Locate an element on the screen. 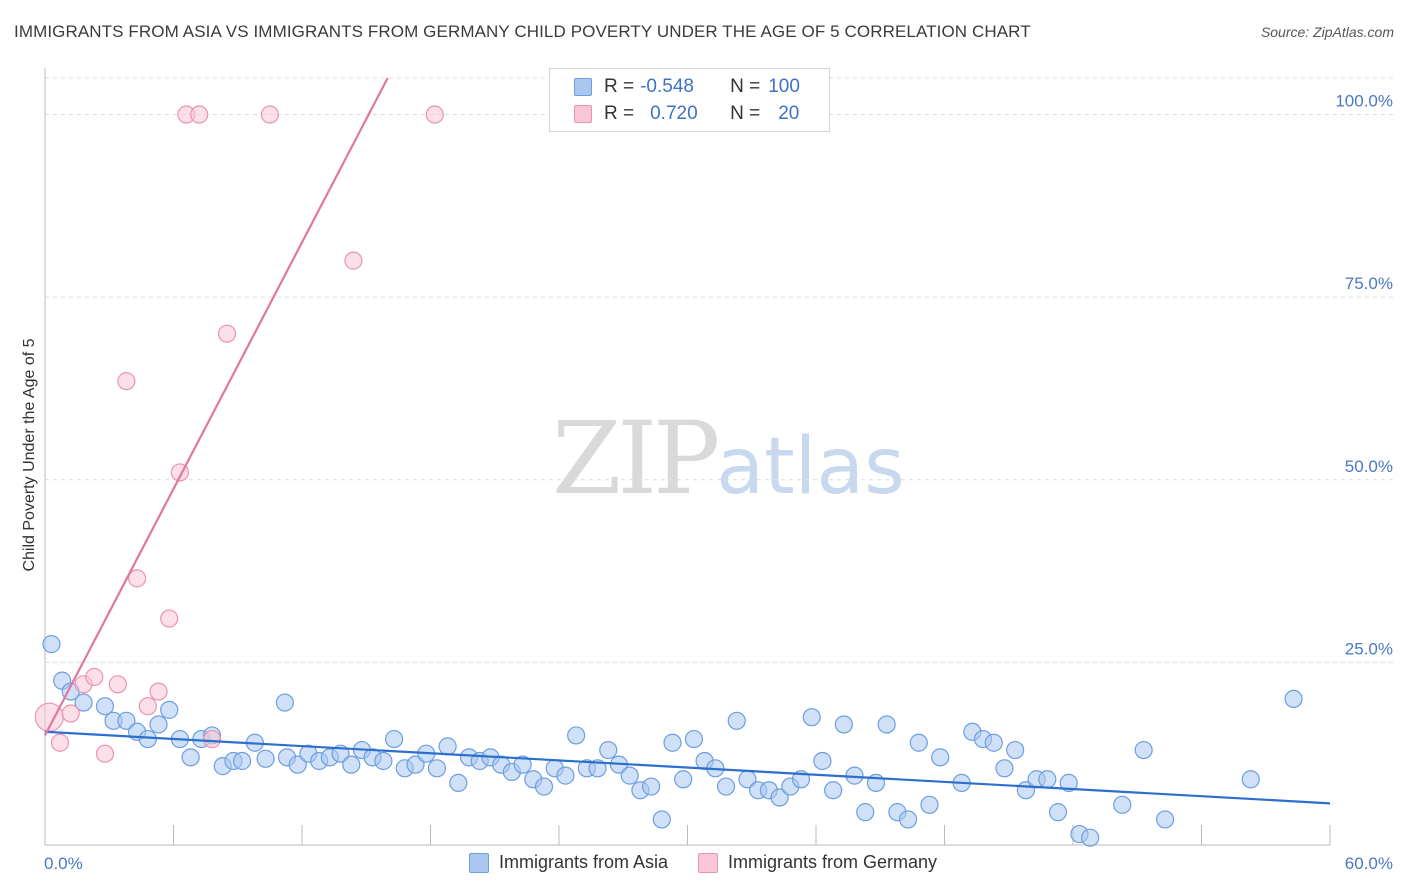 The height and width of the screenshot is (892, 1406). series-legend-germany: Immigrants from Germany is located at coordinates (817, 862).